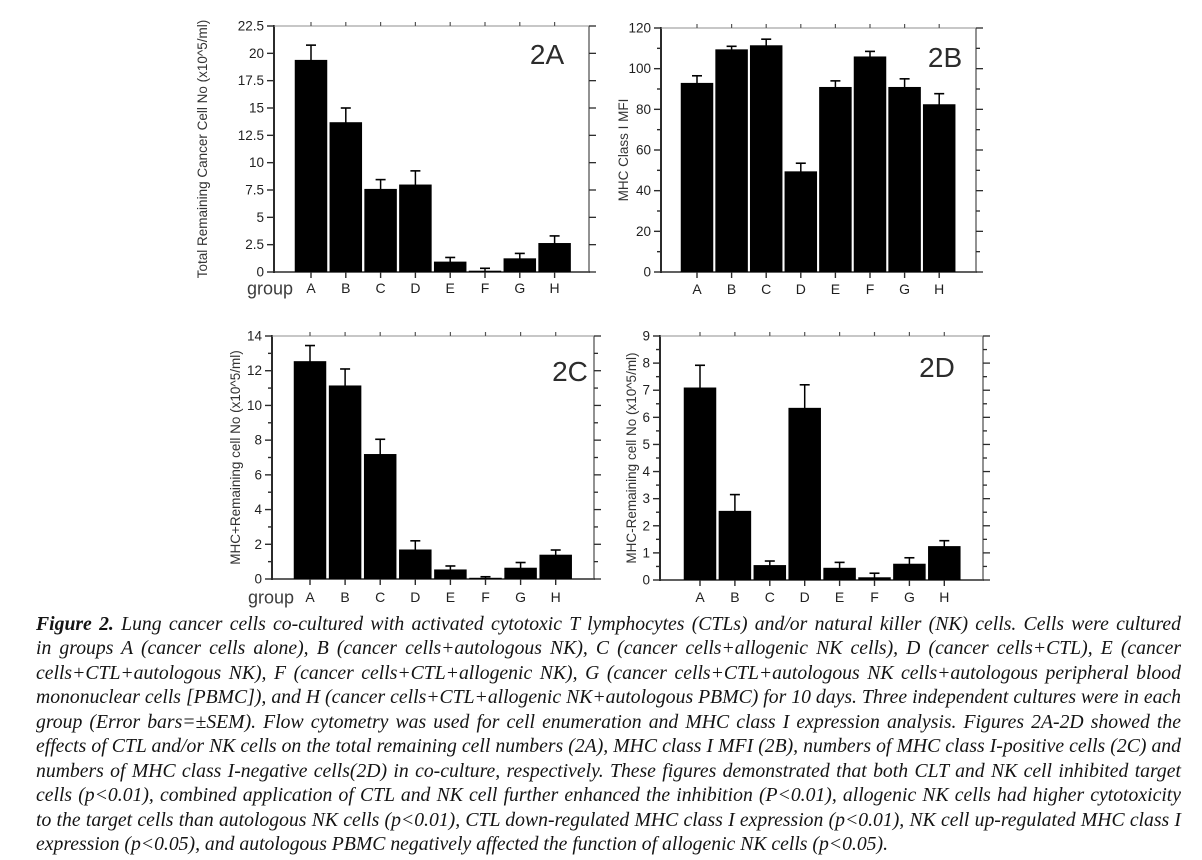 Image resolution: width=1202 pixels, height=860 pixels. I want to click on bar-2C-C, so click(380, 516).